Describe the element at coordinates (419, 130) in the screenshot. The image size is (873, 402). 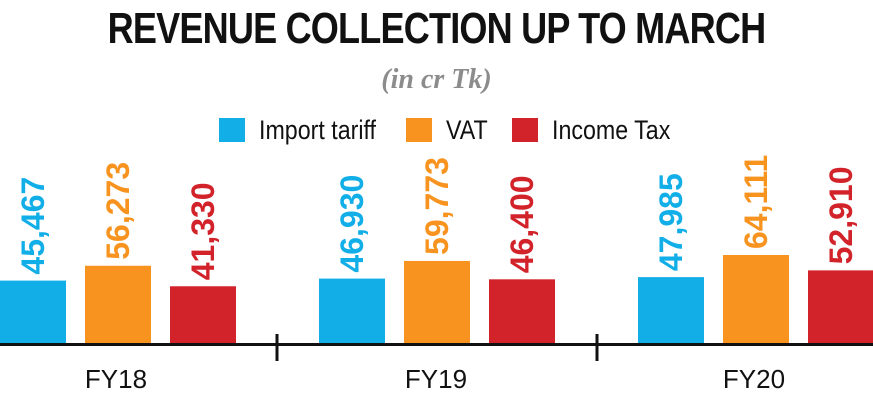
I see `legend-swatch-vat` at that location.